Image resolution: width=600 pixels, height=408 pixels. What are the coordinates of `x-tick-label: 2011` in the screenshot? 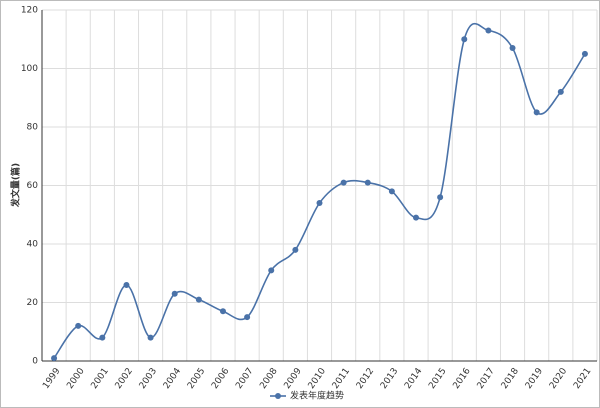 It's located at (341, 378).